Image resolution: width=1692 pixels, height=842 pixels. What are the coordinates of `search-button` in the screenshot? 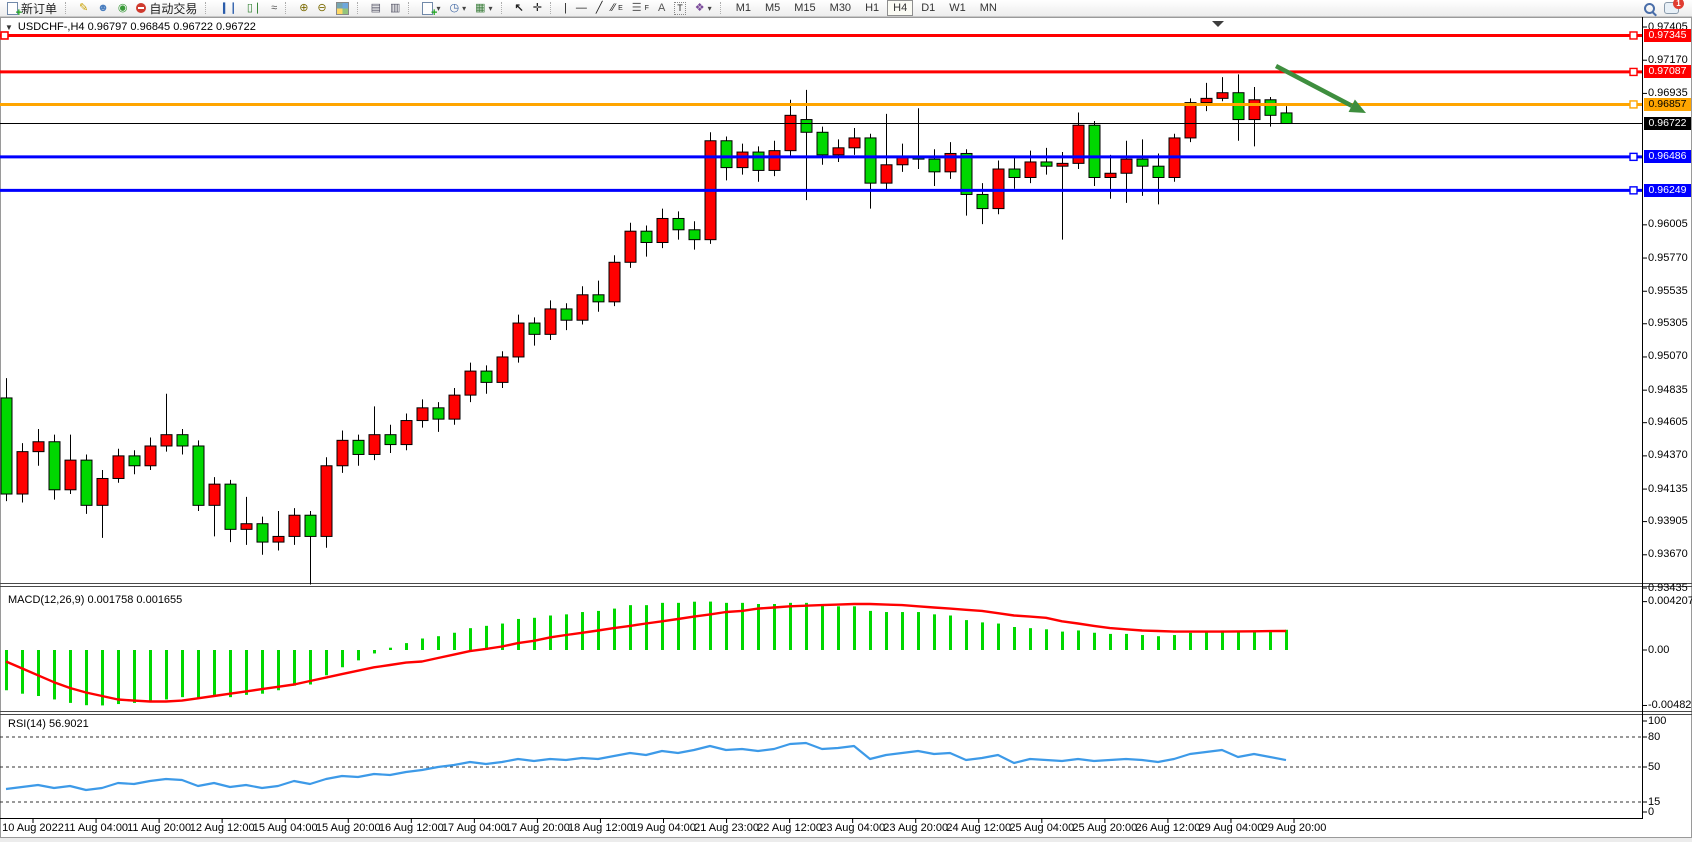 It's located at (1649, 8).